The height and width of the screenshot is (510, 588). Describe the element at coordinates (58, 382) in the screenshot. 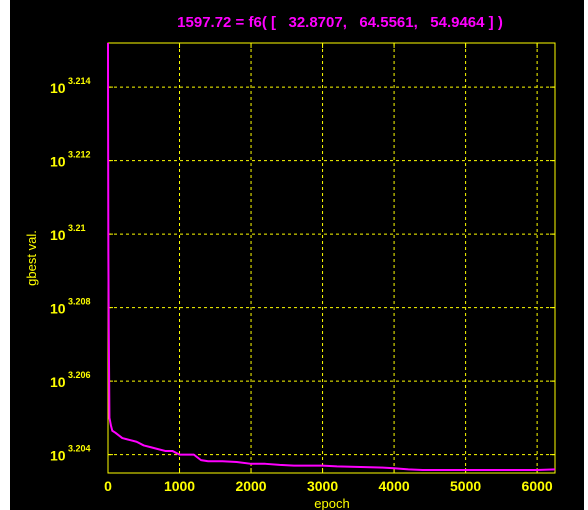

I see `y-tick-label-1: 10` at that location.